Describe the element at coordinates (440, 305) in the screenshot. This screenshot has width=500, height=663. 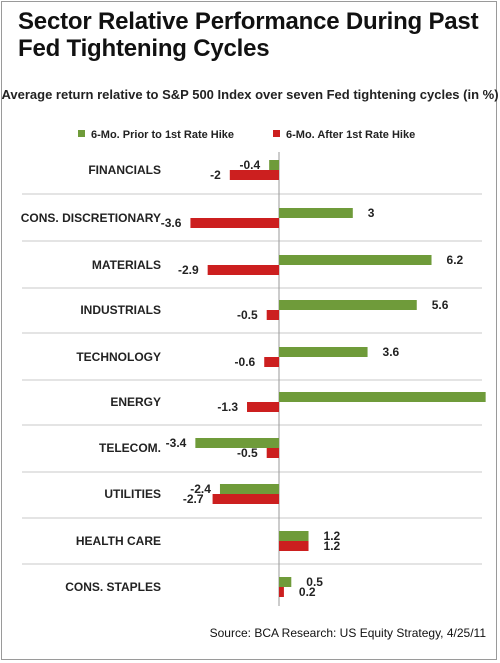
I see `value-label-prior-3: 5.6` at that location.